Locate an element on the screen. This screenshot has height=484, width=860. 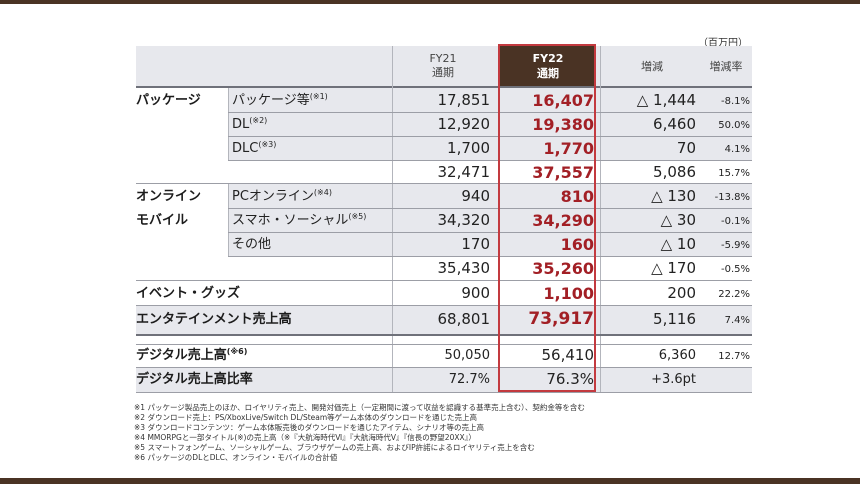
entertainment-fy22: 73,917 is located at coordinates (561, 319).